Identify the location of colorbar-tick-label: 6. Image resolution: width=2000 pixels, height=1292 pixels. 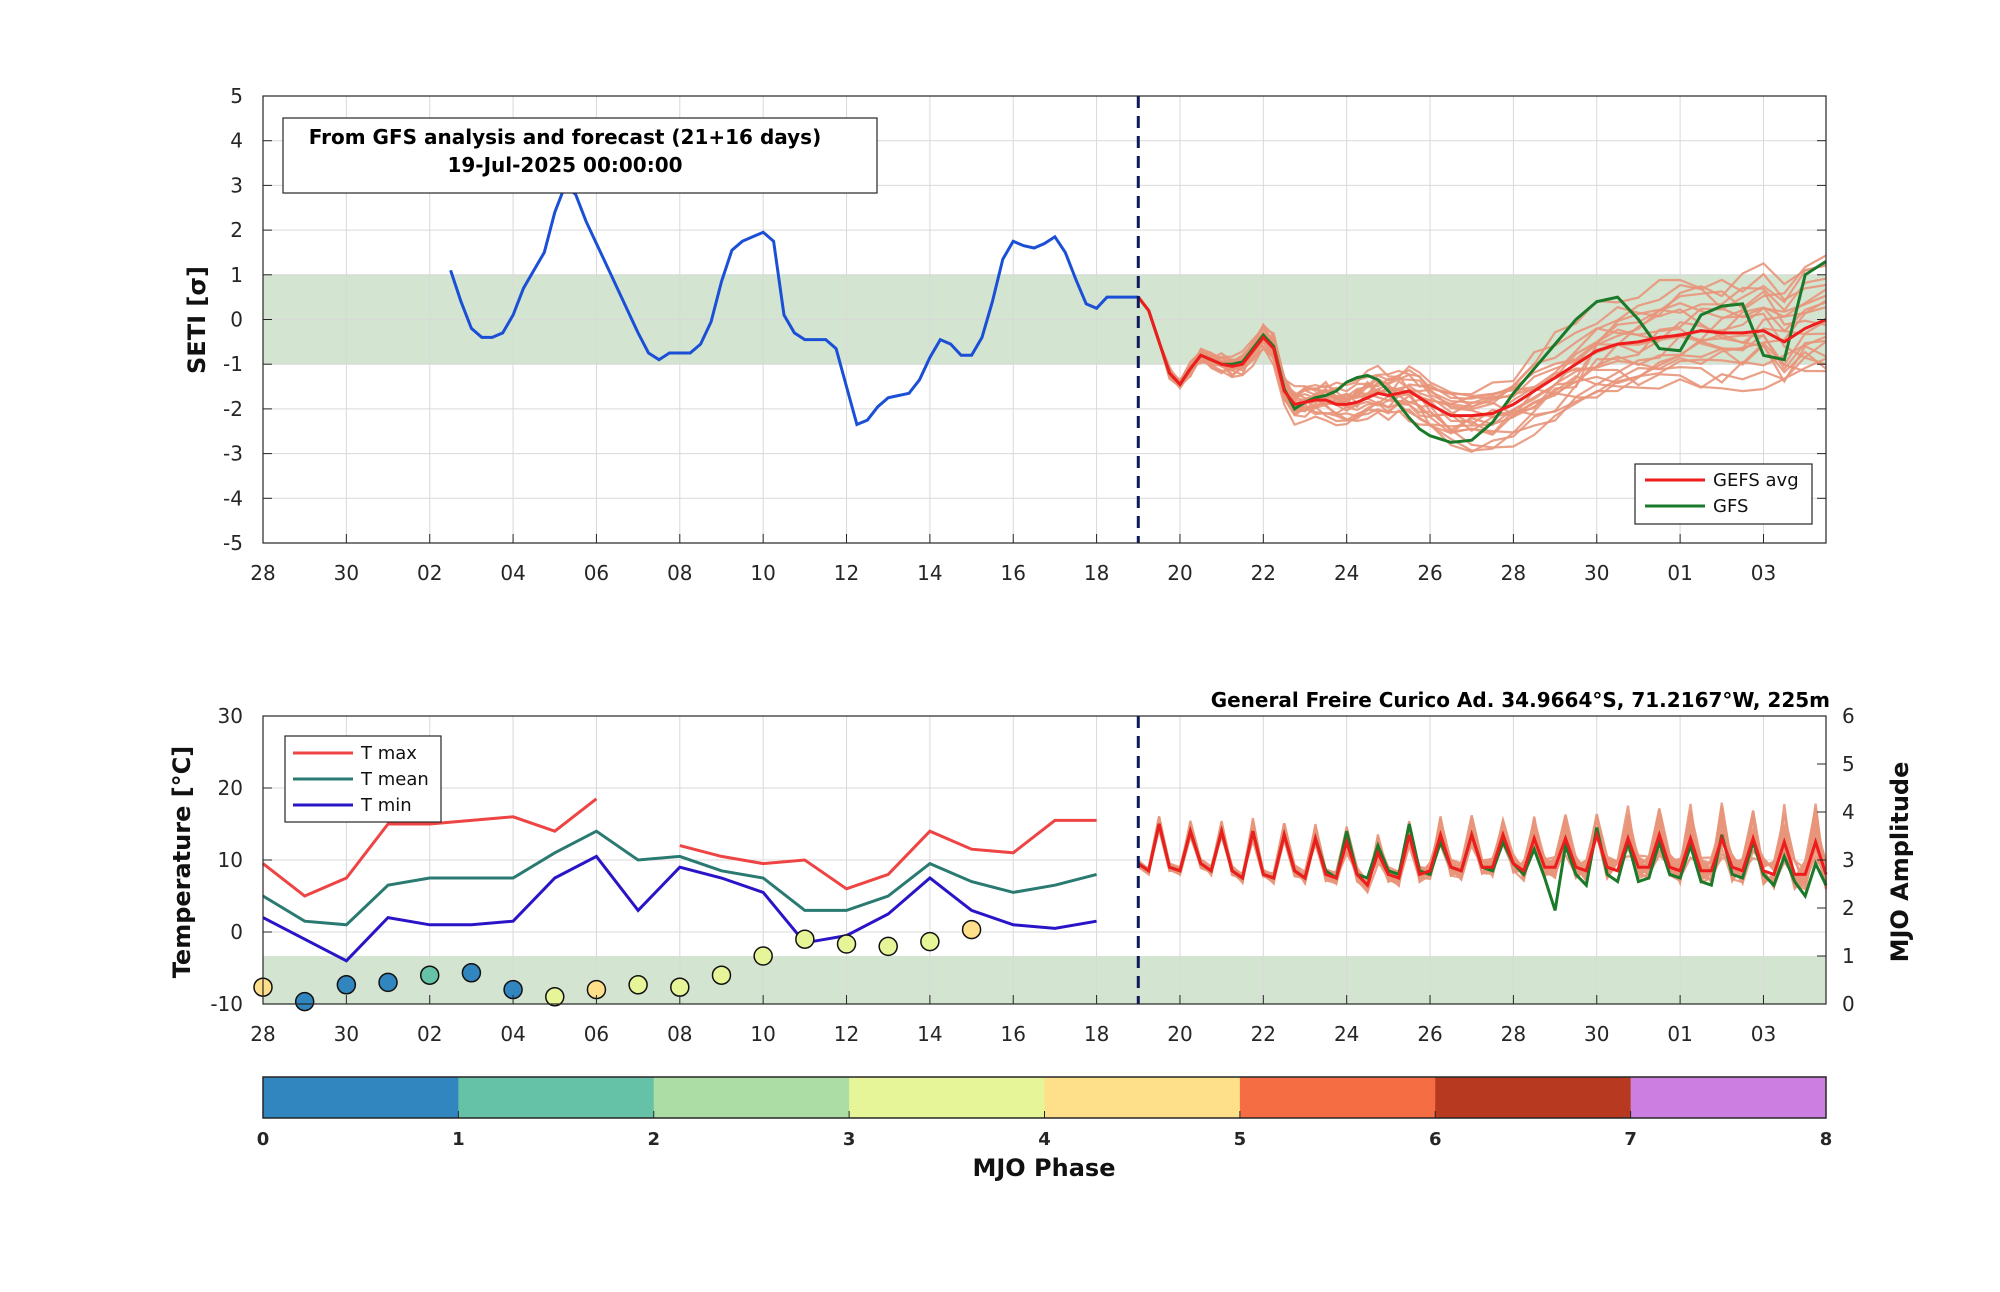
(1435, 1139).